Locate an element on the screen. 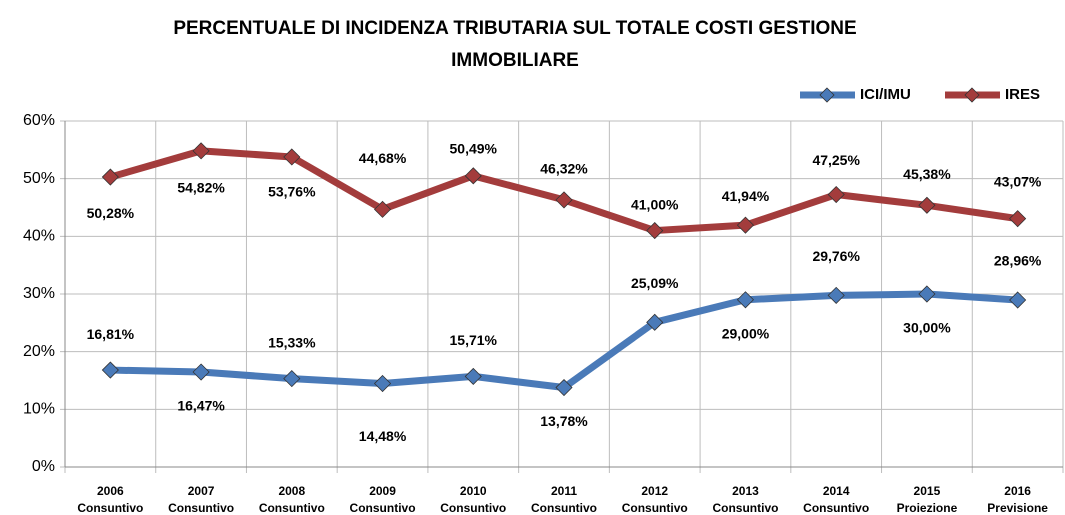  data-label: 41,94% is located at coordinates (746, 196).